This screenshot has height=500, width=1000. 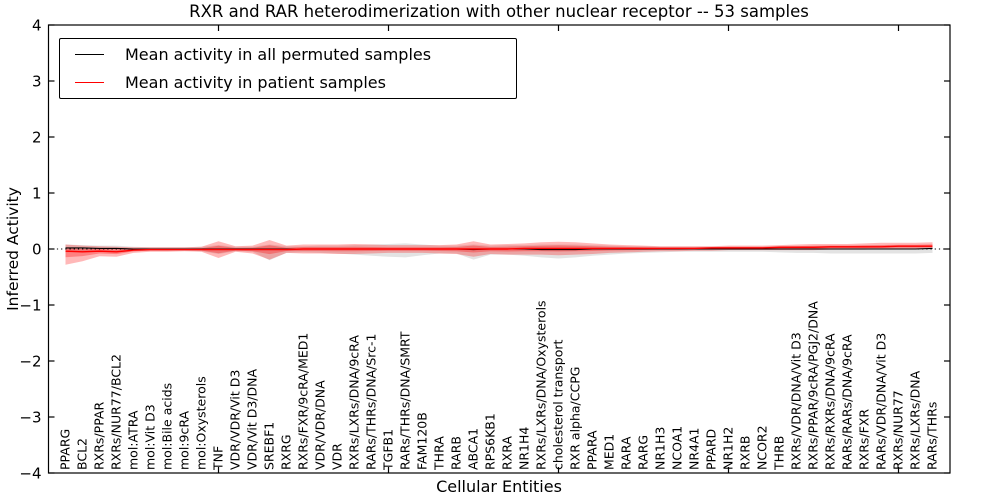 What do you see at coordinates (864, 439) in the screenshot?
I see `entity-label: RXRs/FXR` at bounding box center [864, 439].